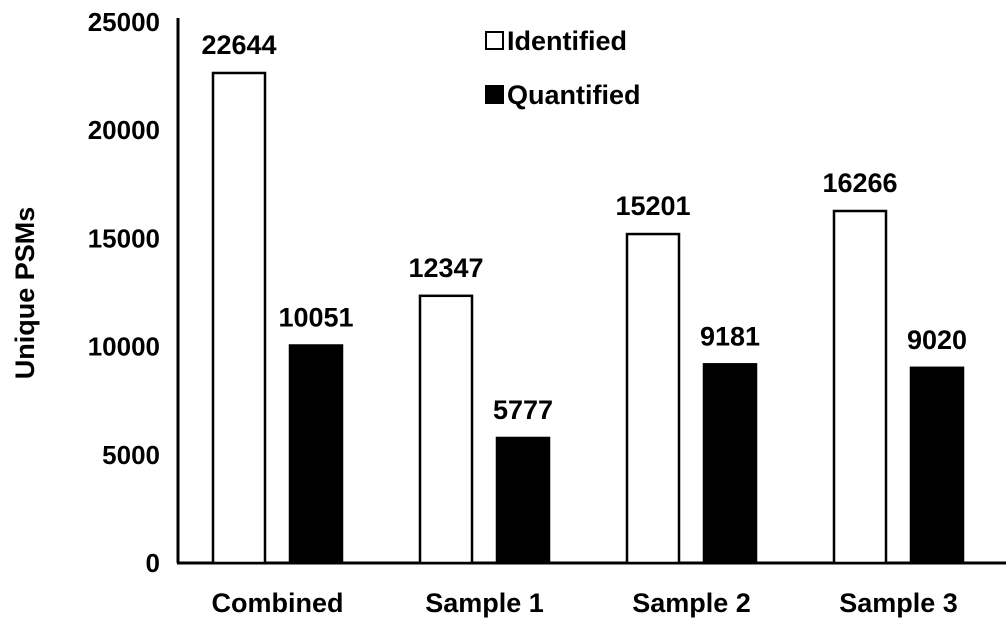  Describe the element at coordinates (315, 317) in the screenshot. I see `data-label-quantified-combined: 10051` at that location.